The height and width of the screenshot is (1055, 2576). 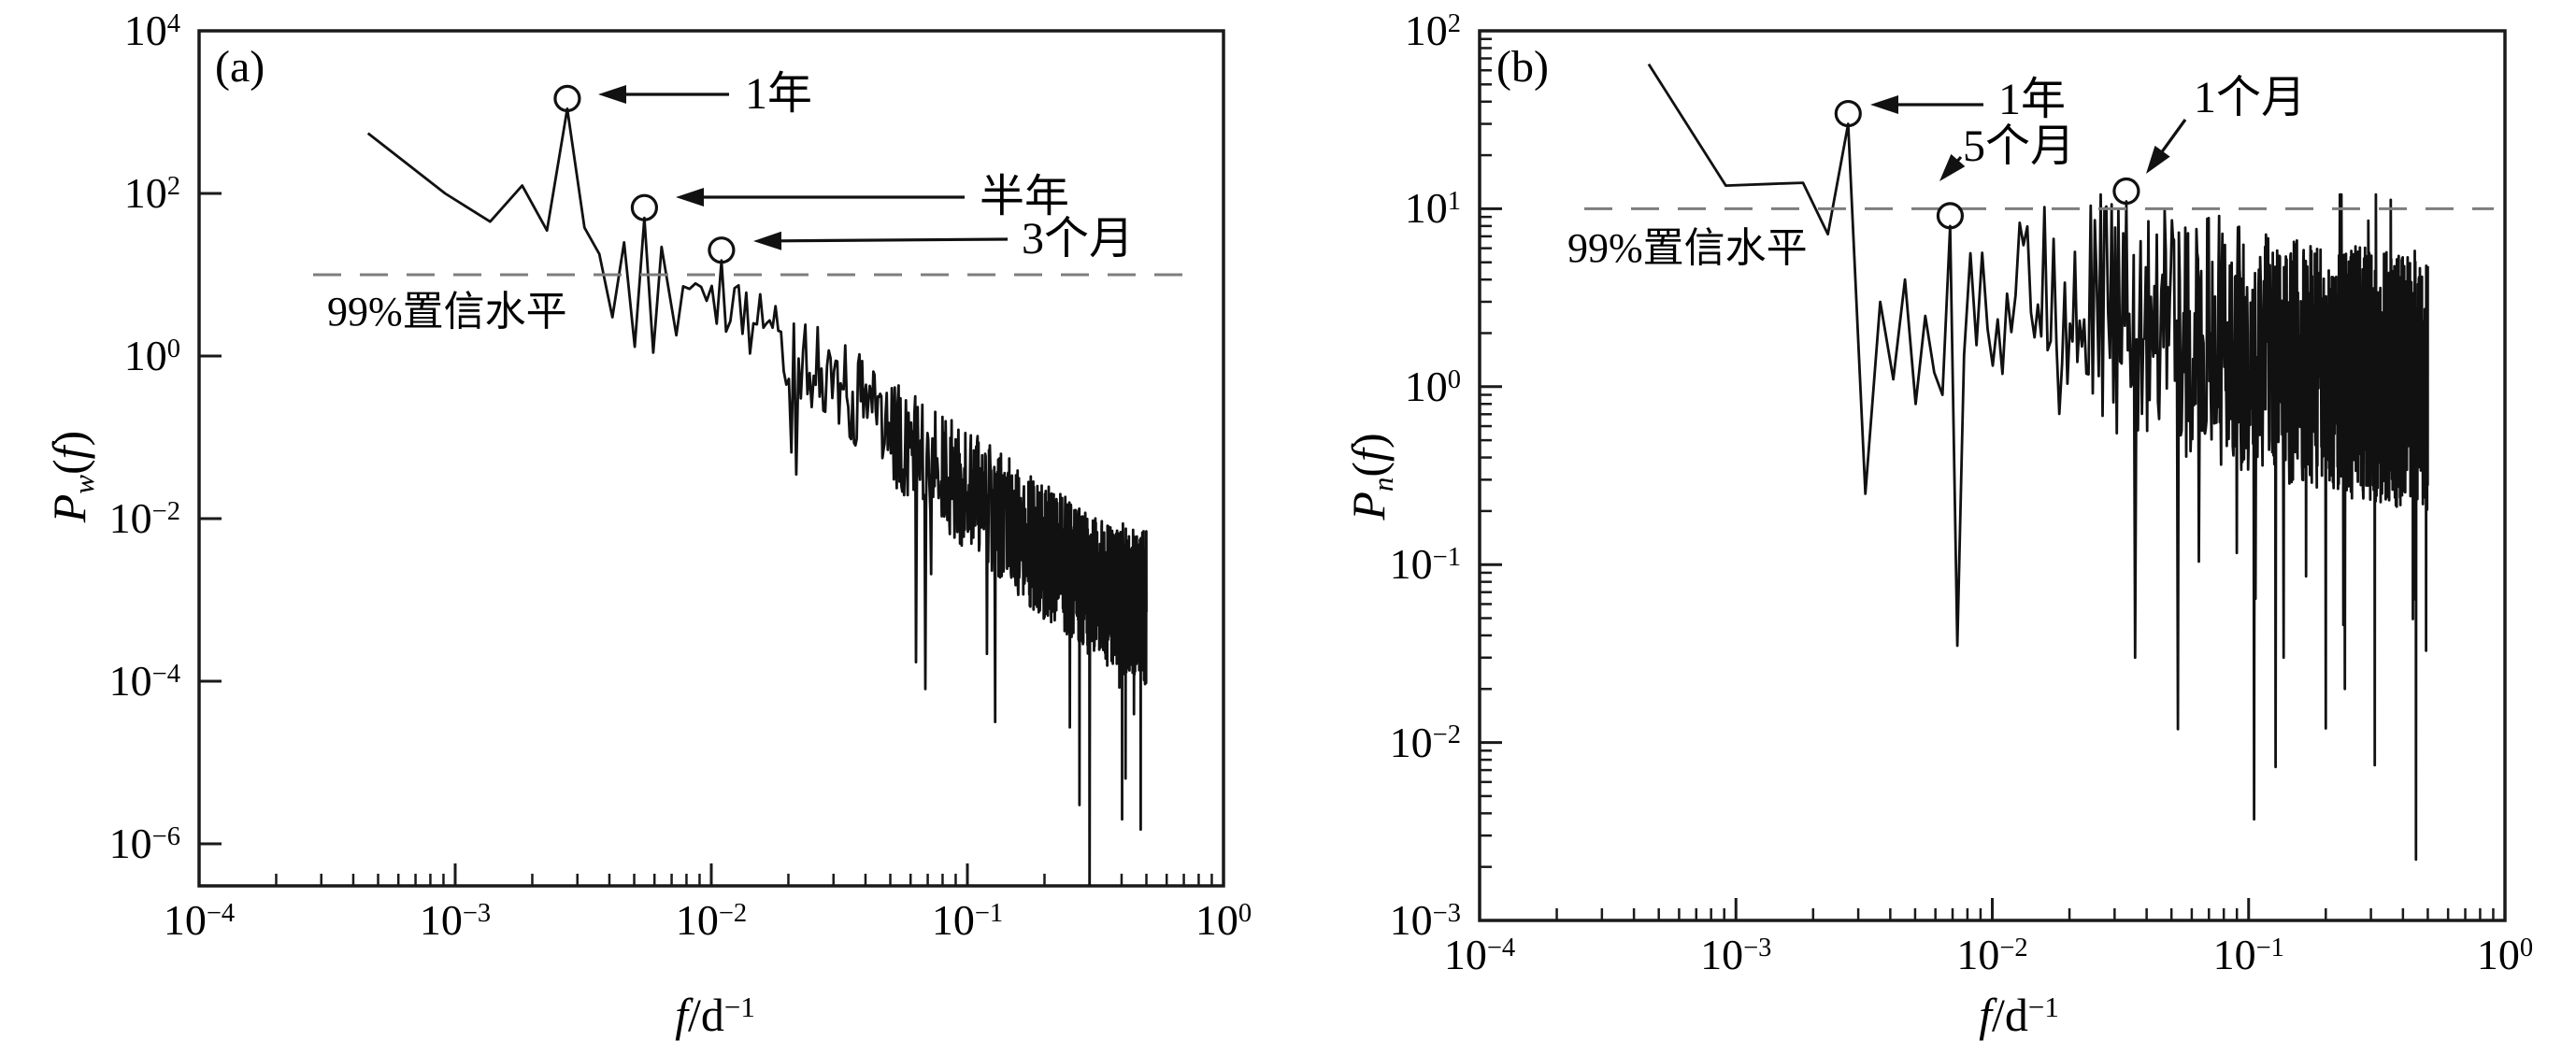 I want to click on y-tick-label-a: 10⁻⁴, so click(x=144, y=682).